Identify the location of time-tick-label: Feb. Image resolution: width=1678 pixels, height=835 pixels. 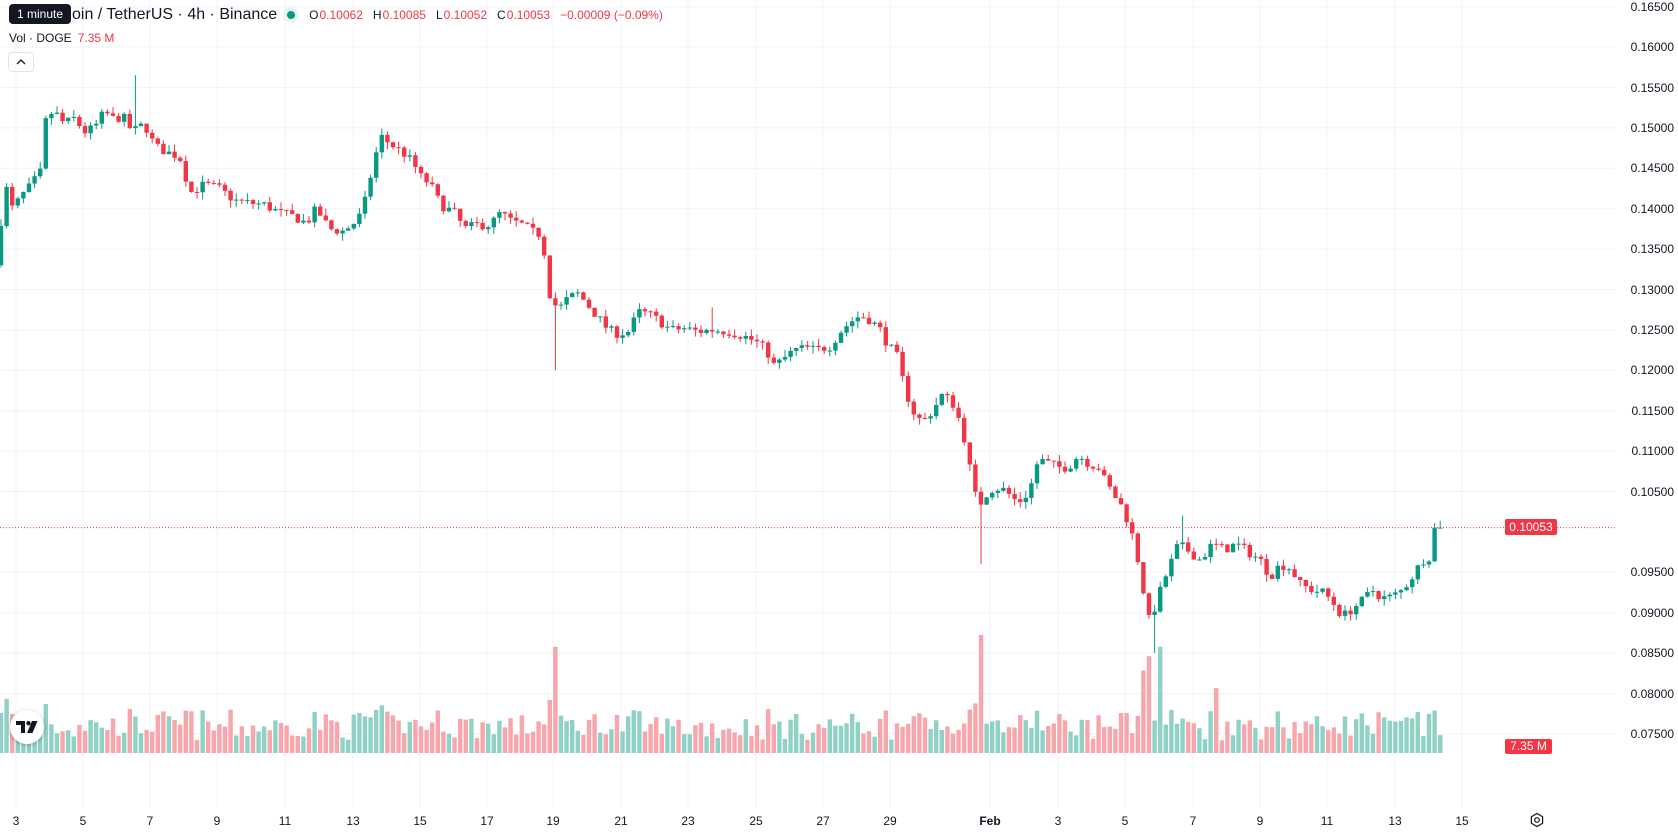
(990, 821).